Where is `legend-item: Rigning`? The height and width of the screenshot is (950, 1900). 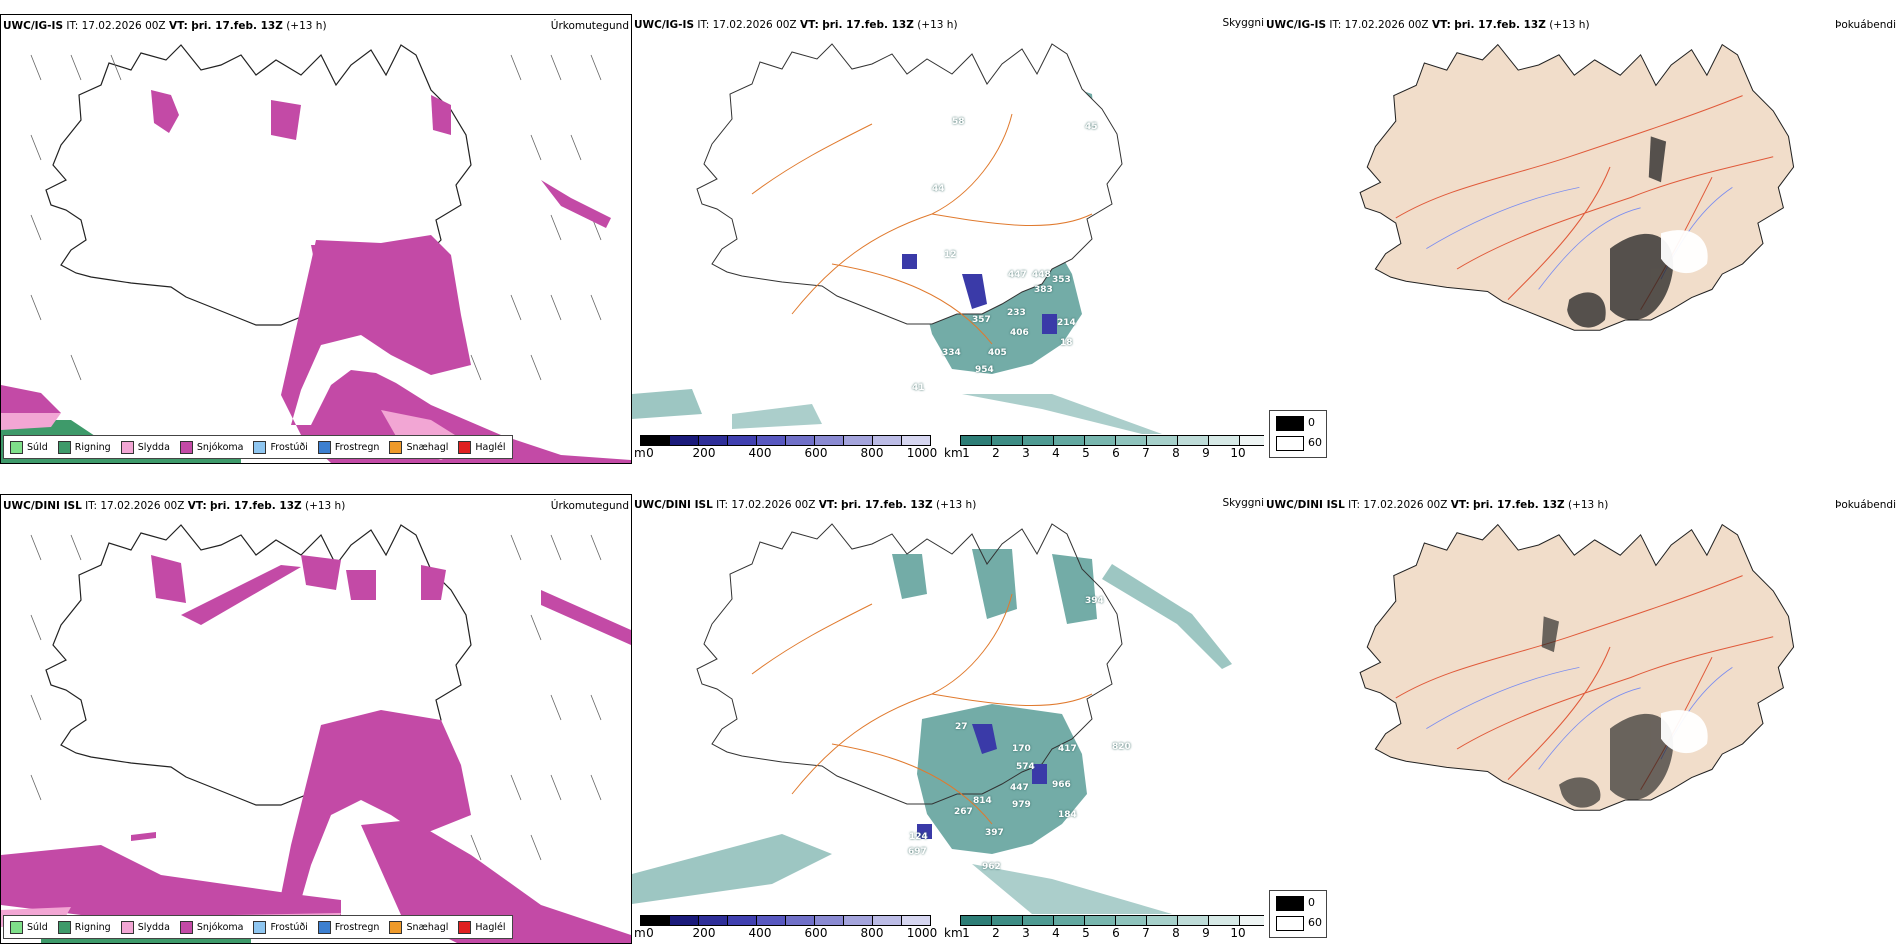
legend-item: Rigning is located at coordinates (84, 447).